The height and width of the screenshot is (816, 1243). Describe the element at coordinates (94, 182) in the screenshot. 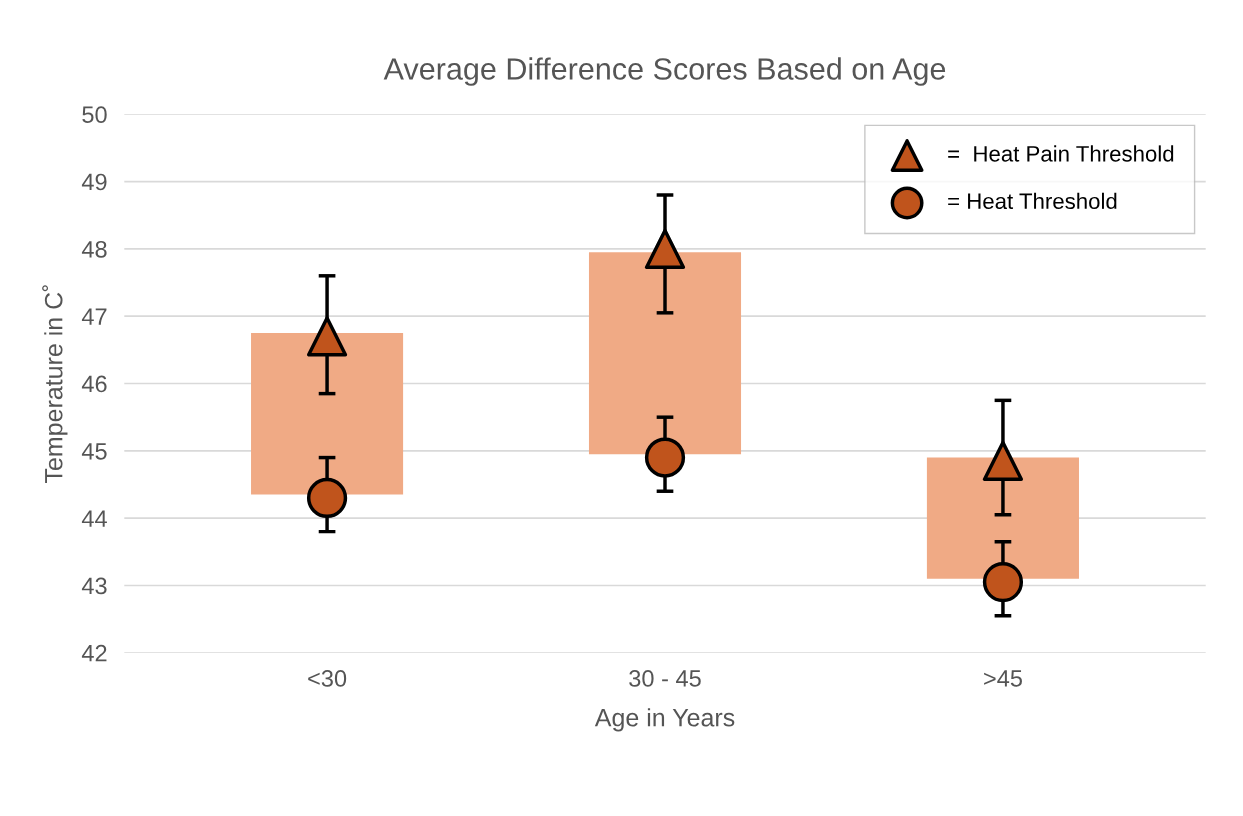

I see `y-tick-label: 49` at that location.